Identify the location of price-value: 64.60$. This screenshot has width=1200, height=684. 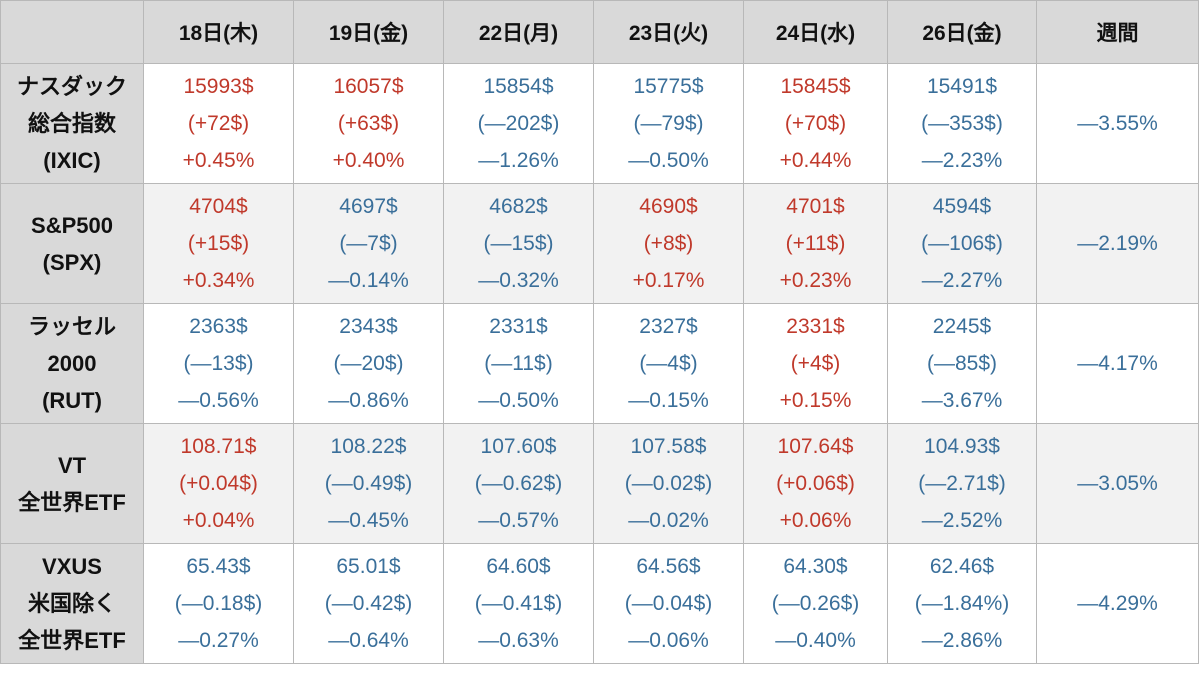
(518, 566).